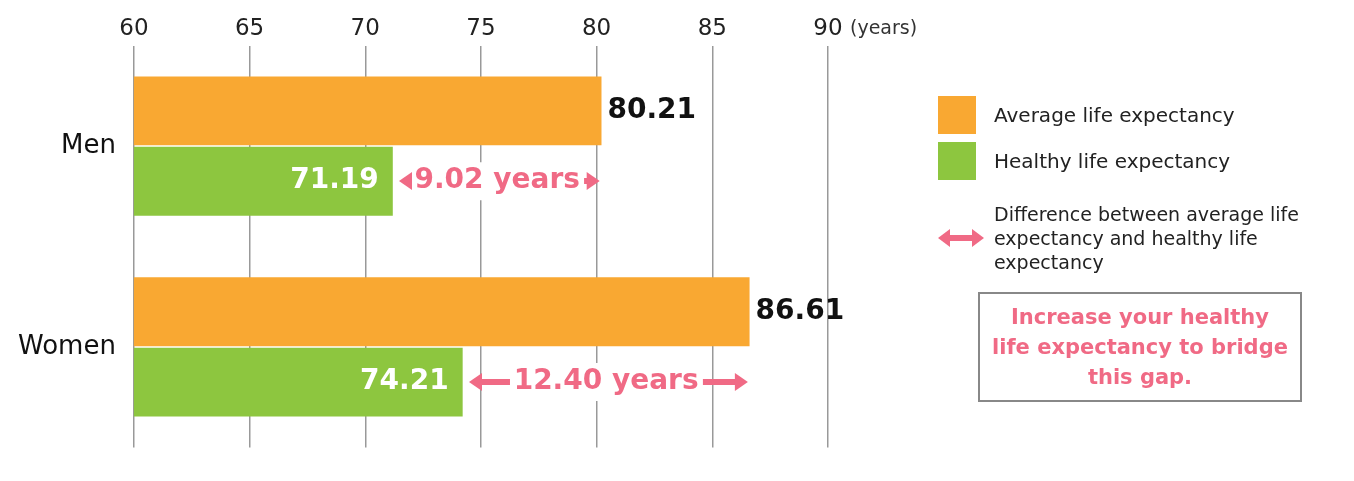  I want to click on y-tick-label: Women, so click(66, 344).